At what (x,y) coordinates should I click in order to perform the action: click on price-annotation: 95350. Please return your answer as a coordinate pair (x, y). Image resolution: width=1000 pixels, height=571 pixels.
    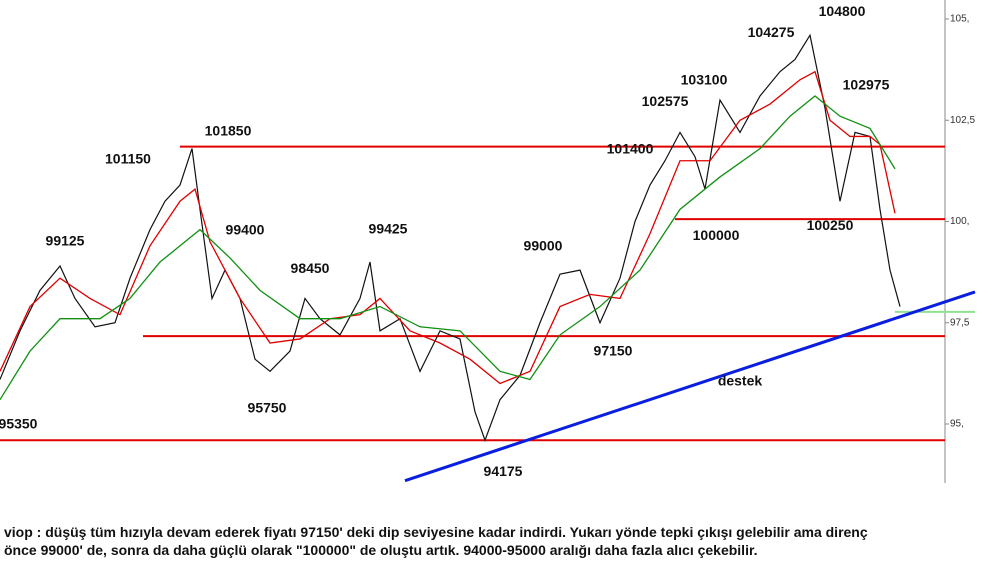
    Looking at the image, I should click on (19, 424).